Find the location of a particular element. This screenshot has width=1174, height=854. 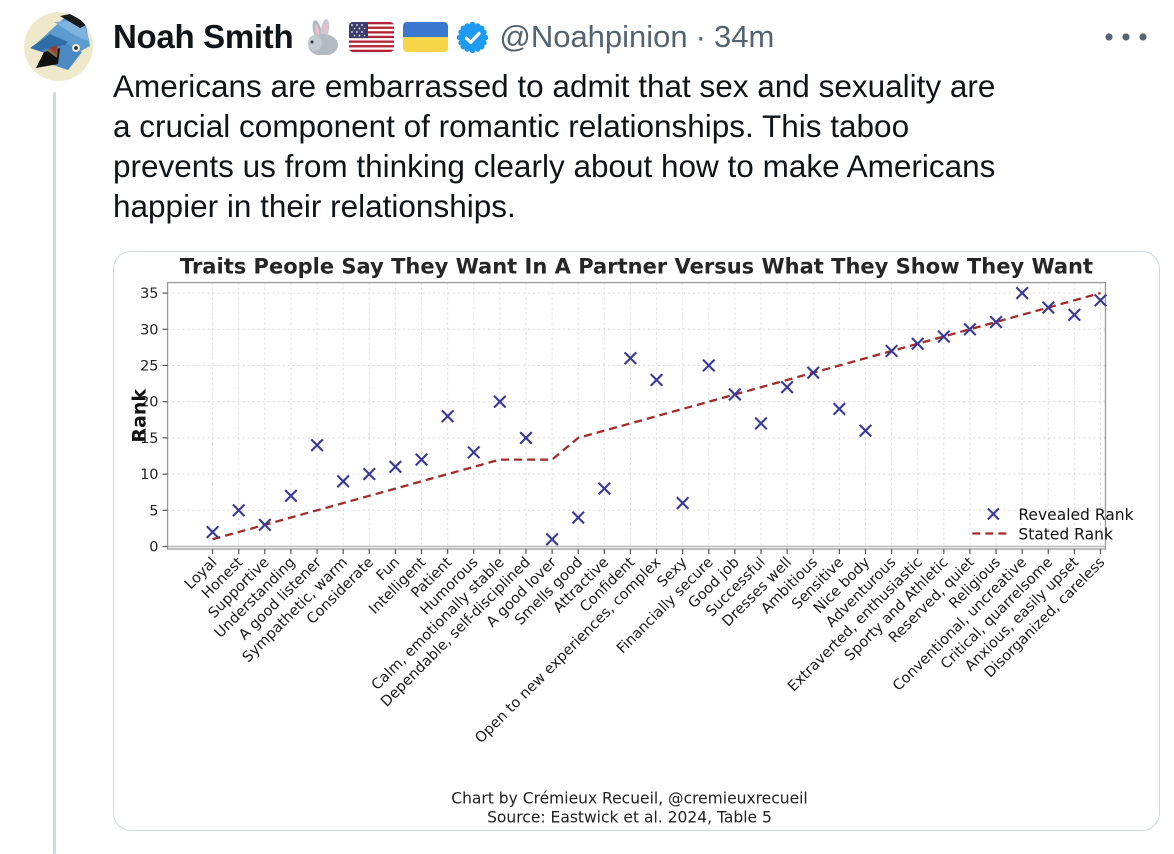

handle-group: @Noahpinion · 34m is located at coordinates (640, 37).